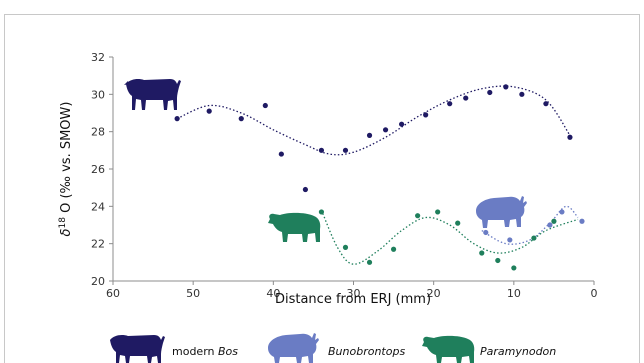 This screenshot has width=644, height=363. I want to click on x-axis-title: Distance from ERJ (mm), so click(353, 299).